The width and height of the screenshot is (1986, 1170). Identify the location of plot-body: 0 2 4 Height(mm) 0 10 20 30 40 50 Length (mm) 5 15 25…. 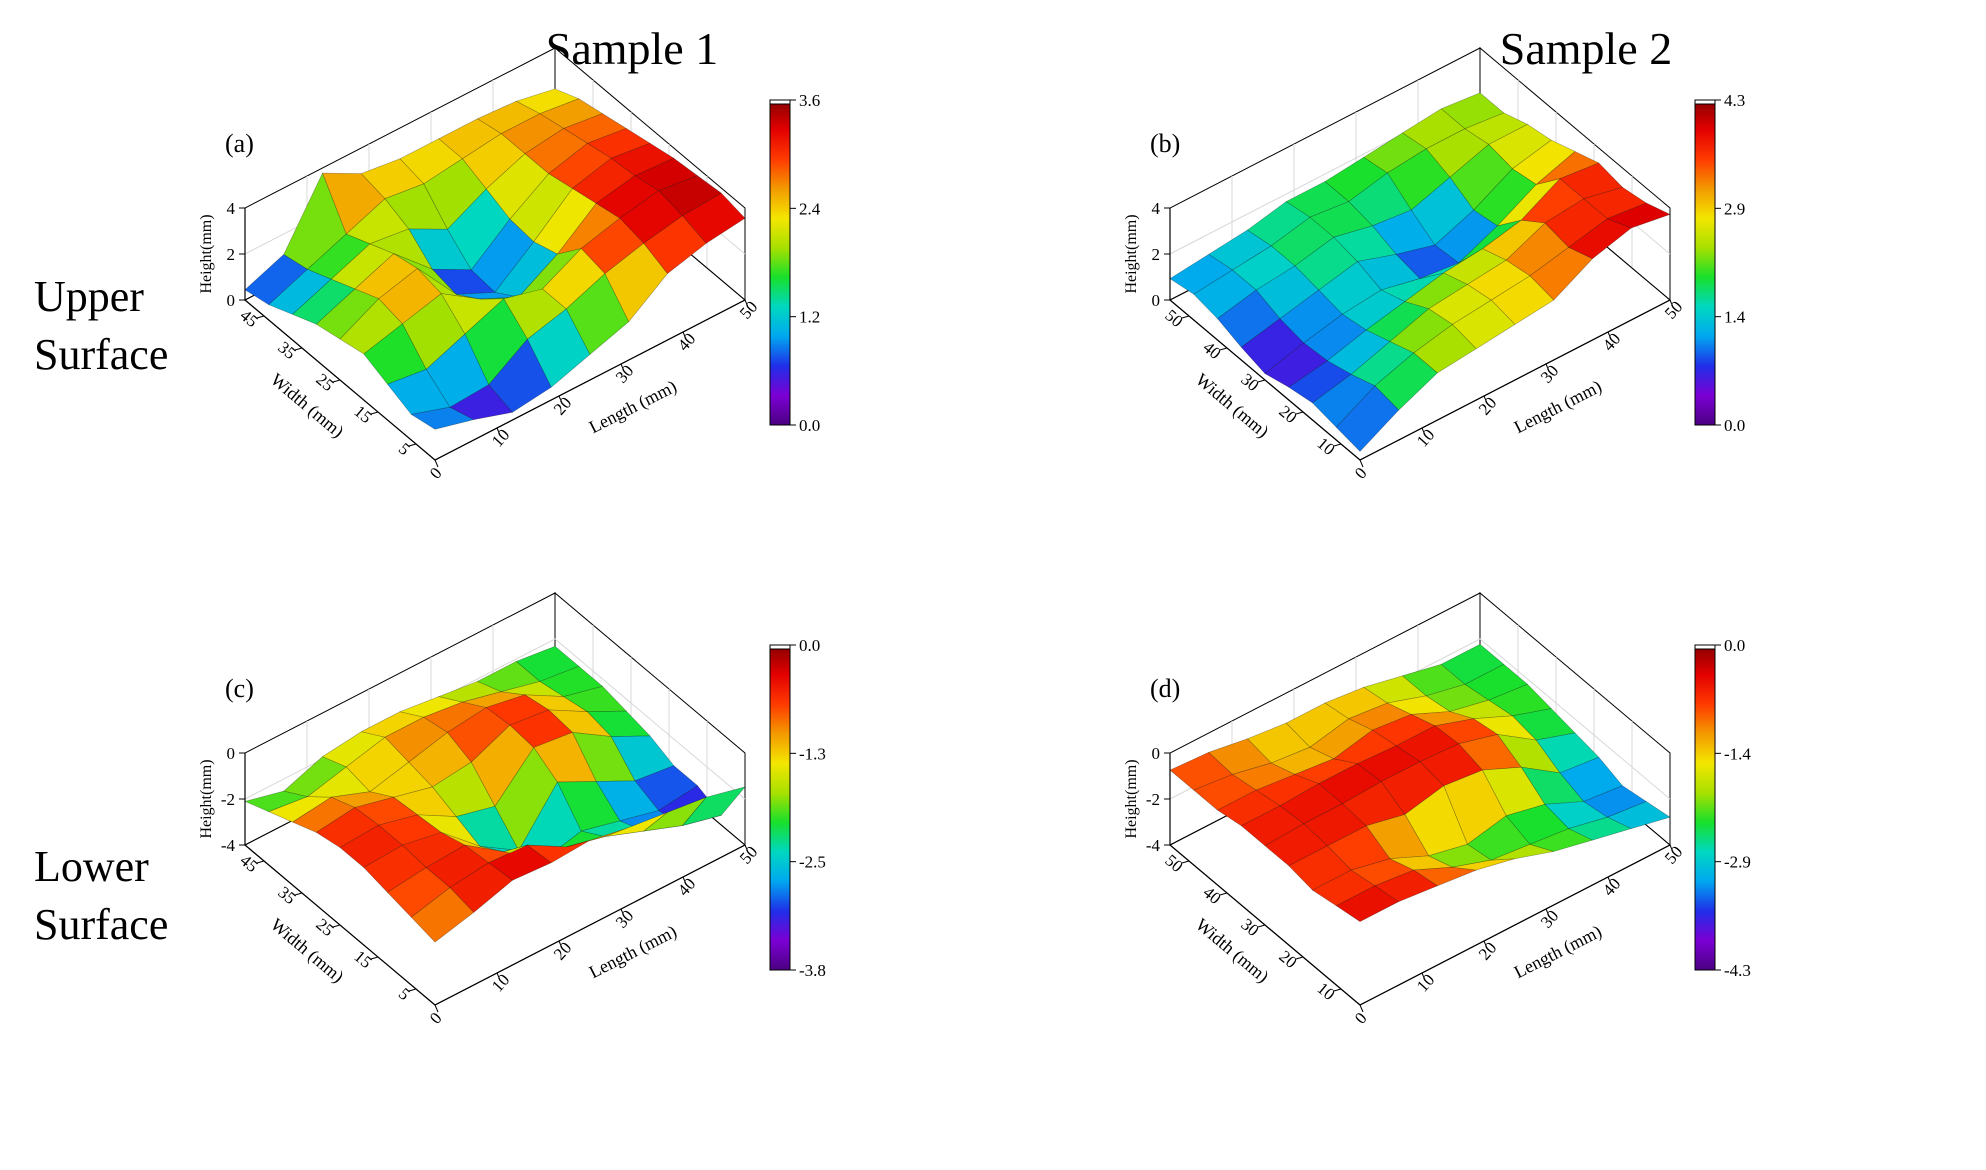
(479, 264).